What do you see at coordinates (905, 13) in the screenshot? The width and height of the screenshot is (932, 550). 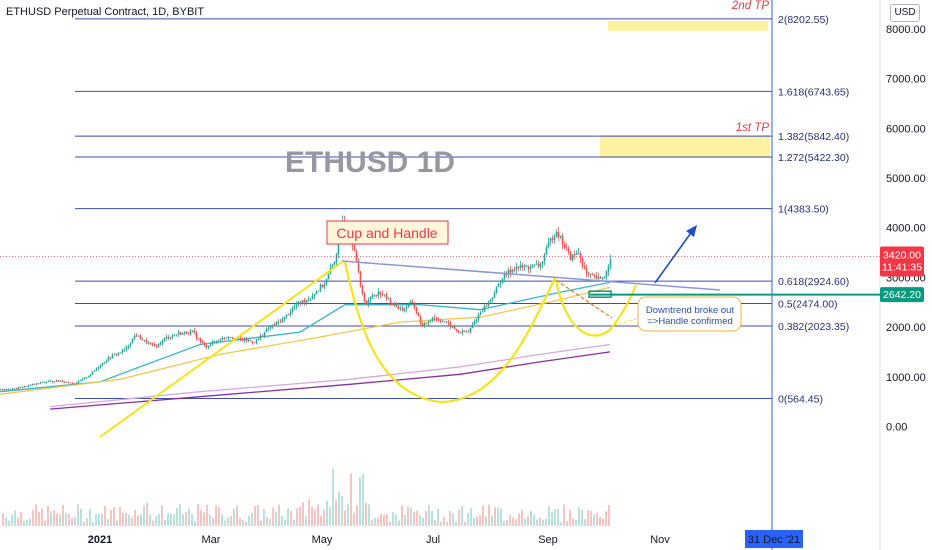 I see `currency-button: USD` at bounding box center [905, 13].